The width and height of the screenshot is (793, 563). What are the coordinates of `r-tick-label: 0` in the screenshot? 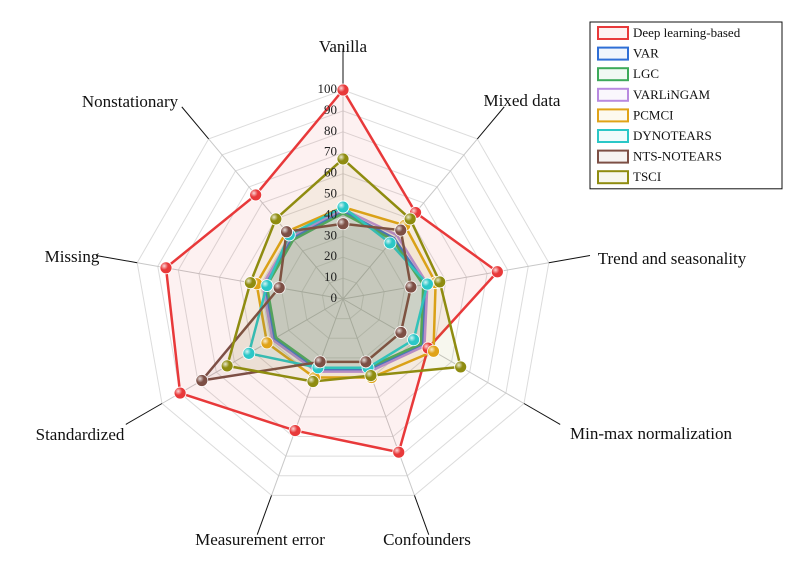 It's located at (334, 297).